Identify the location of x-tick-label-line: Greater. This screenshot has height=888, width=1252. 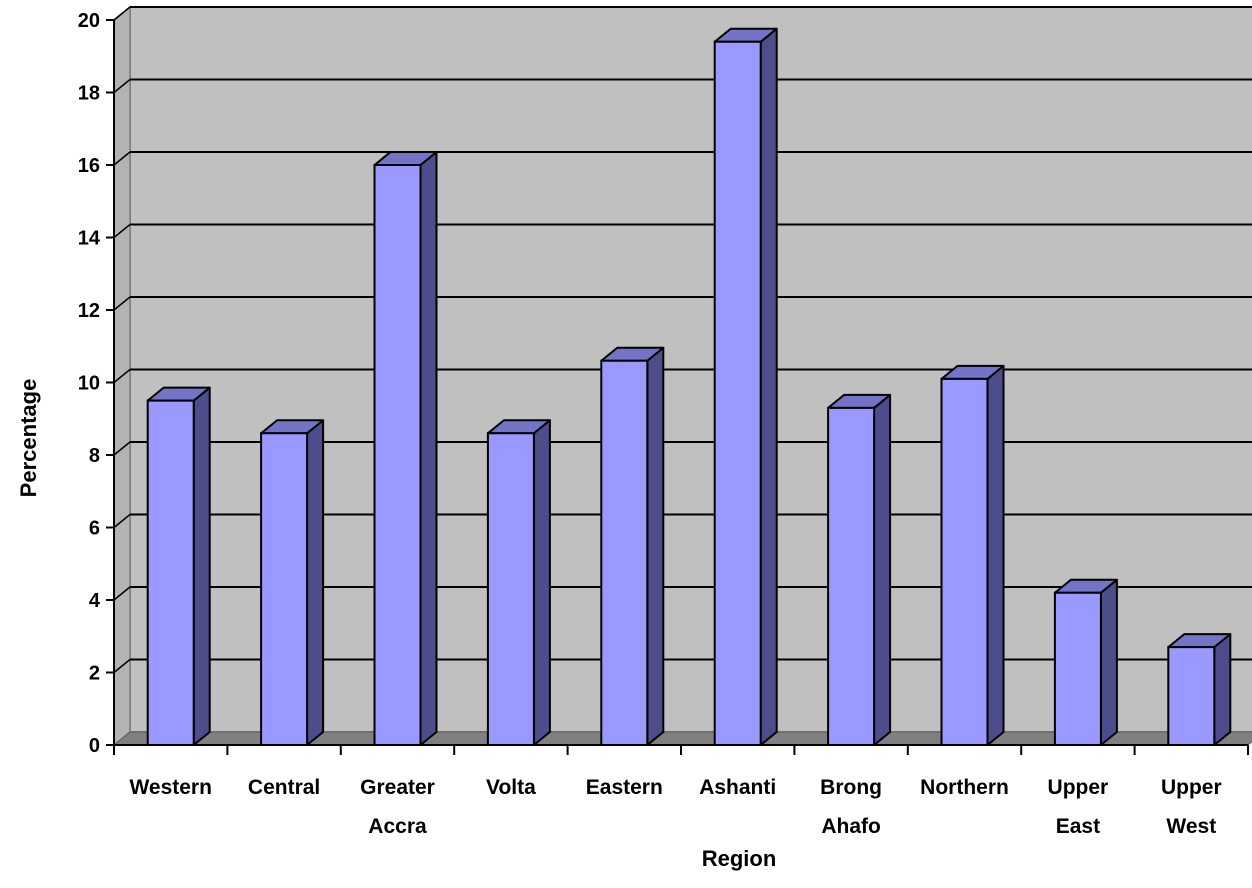
(397, 787).